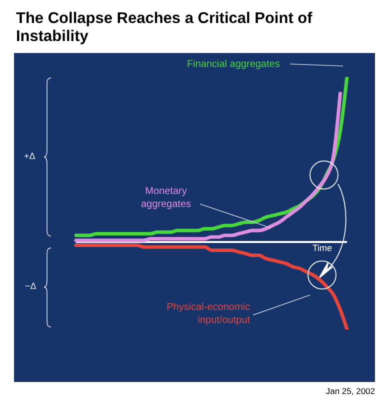  Describe the element at coordinates (165, 28) in the screenshot. I see `chart-title: The Collapse Reaches a Critical Point of Instability` at that location.